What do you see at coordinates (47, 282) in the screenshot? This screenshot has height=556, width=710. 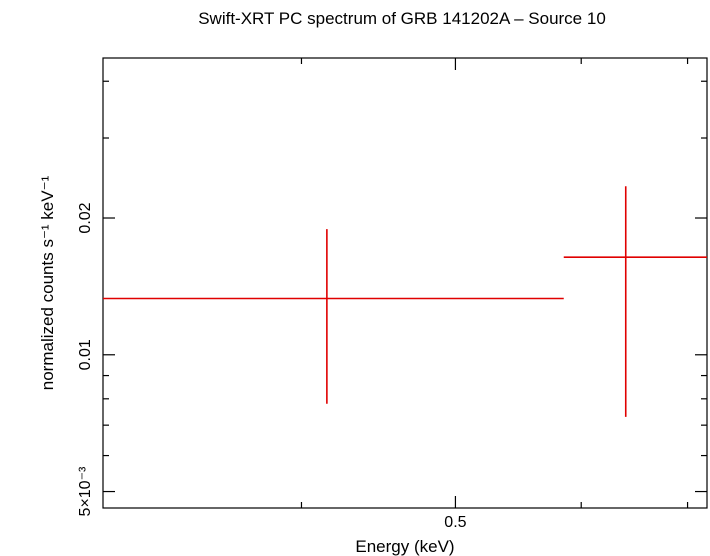 I see `y-axis-label: normalized counts s⁻¹ keV⁻¹` at bounding box center [47, 282].